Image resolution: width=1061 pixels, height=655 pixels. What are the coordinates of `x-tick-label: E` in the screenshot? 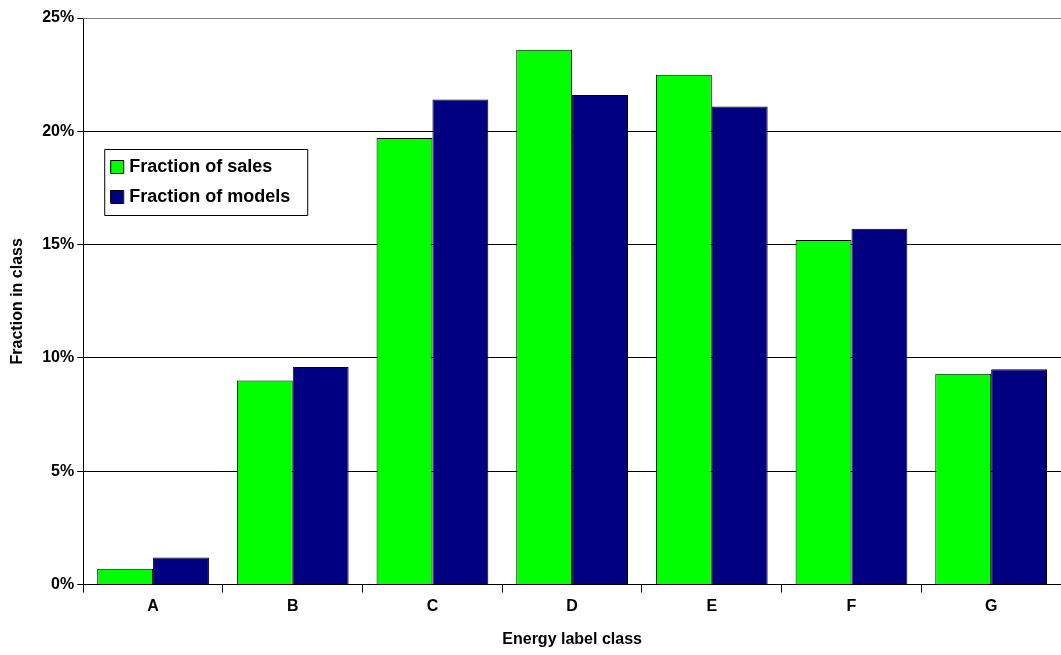 It's located at (712, 605).